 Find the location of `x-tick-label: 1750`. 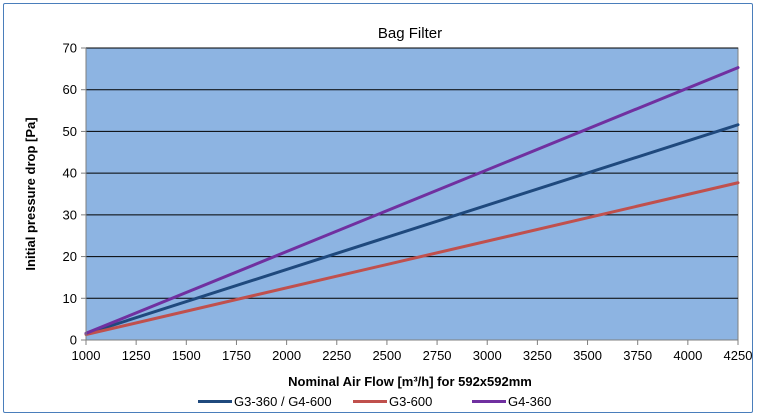

x-tick-label: 1750 is located at coordinates (236, 355).